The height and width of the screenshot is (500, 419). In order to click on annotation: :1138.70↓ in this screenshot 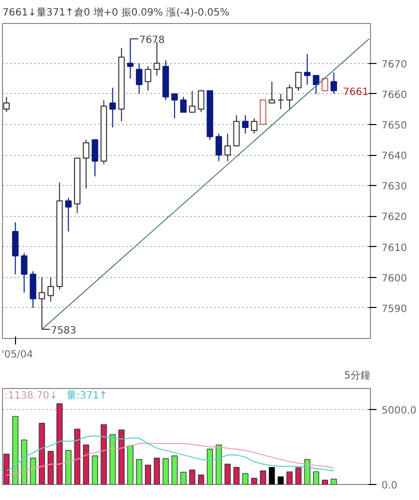, I will do `click(31, 396)`.